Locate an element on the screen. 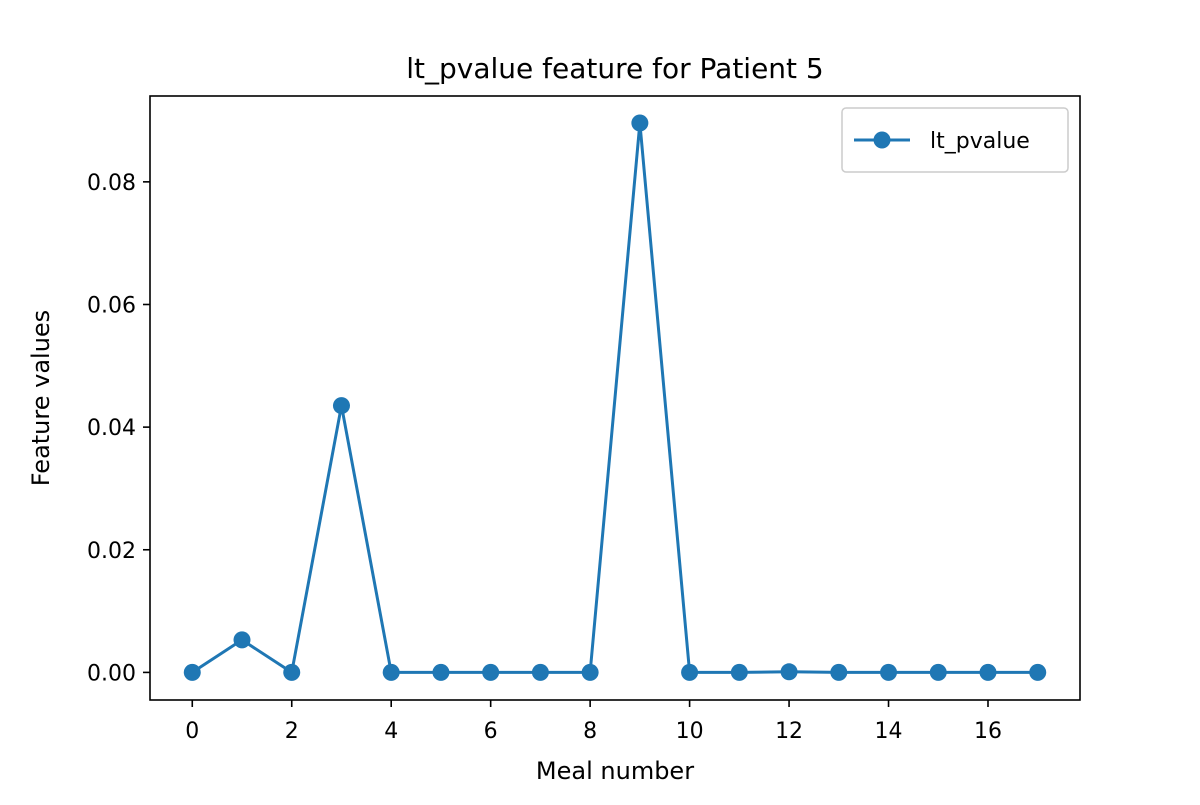  y-tick-label: 0.00 is located at coordinates (111, 673).